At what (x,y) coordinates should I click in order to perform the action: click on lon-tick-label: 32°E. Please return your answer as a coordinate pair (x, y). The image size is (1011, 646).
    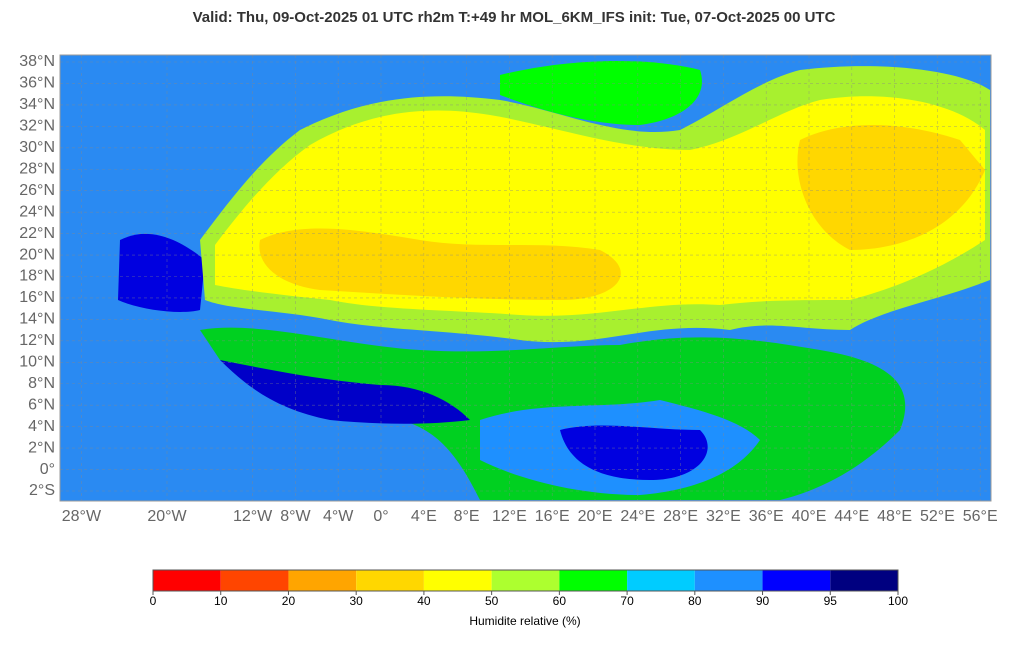
    Looking at the image, I should click on (723, 516).